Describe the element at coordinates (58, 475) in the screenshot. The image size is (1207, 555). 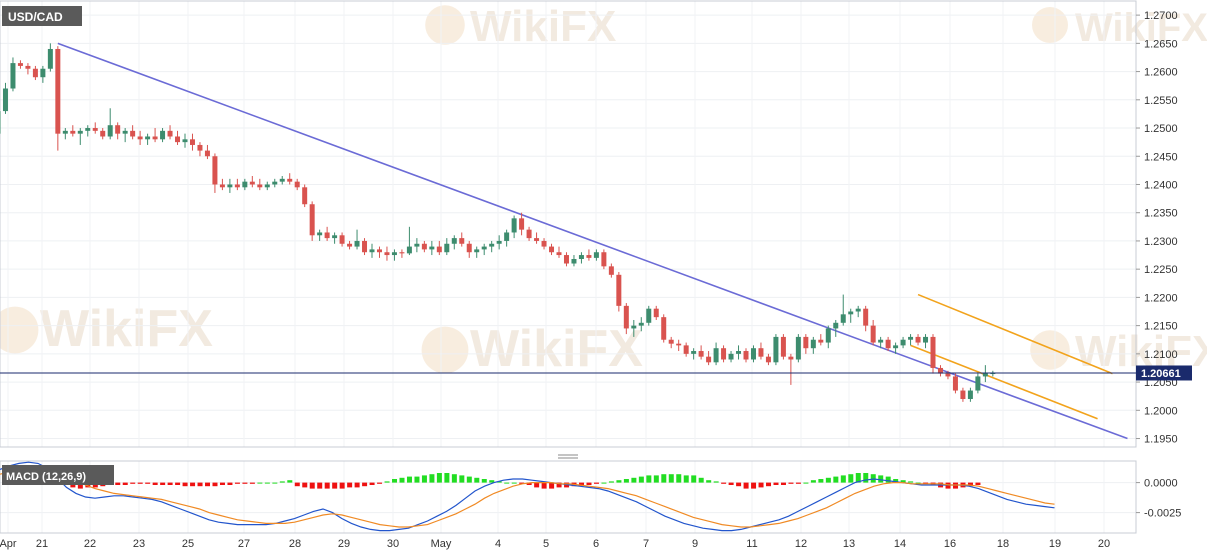
I see `macd-badge: MACD (12,26,9)` at that location.